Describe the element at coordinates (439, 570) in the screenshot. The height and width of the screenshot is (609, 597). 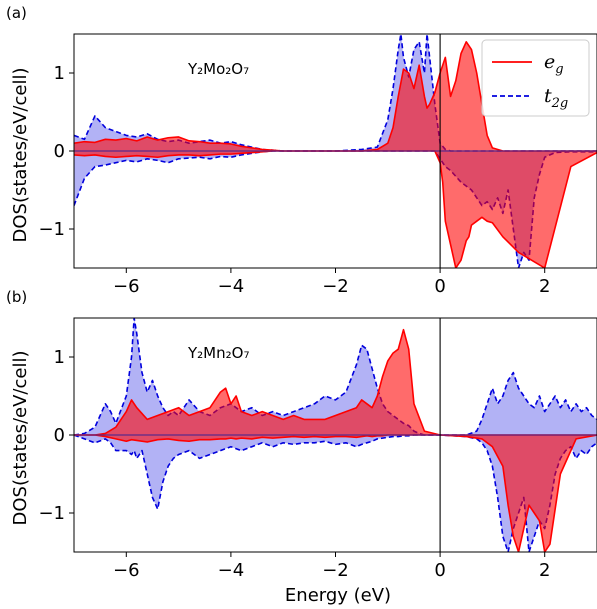
I see `panel-b-xtick-label: 0` at that location.